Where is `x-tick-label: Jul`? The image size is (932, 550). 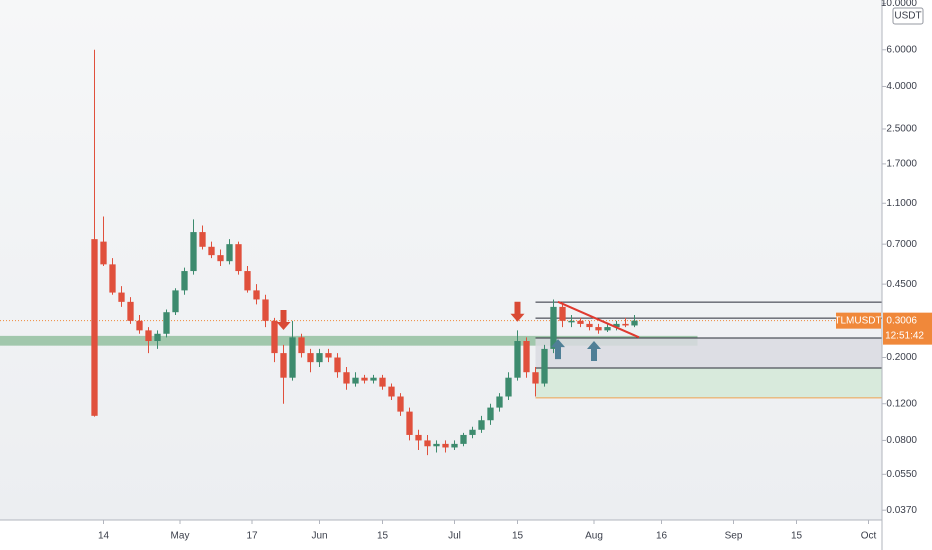 x-tick-label: Jul is located at coordinates (454, 536).